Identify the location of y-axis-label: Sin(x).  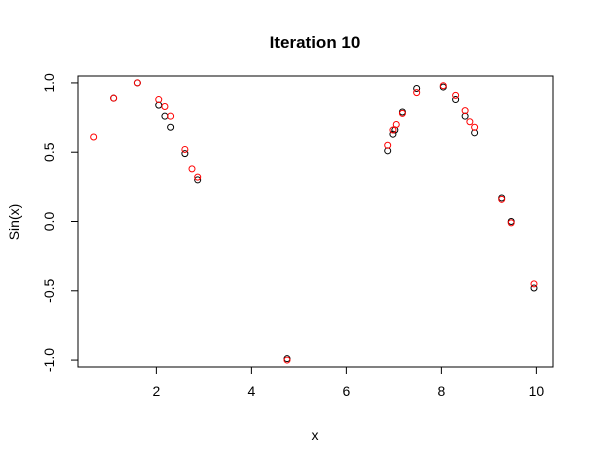
(14, 222).